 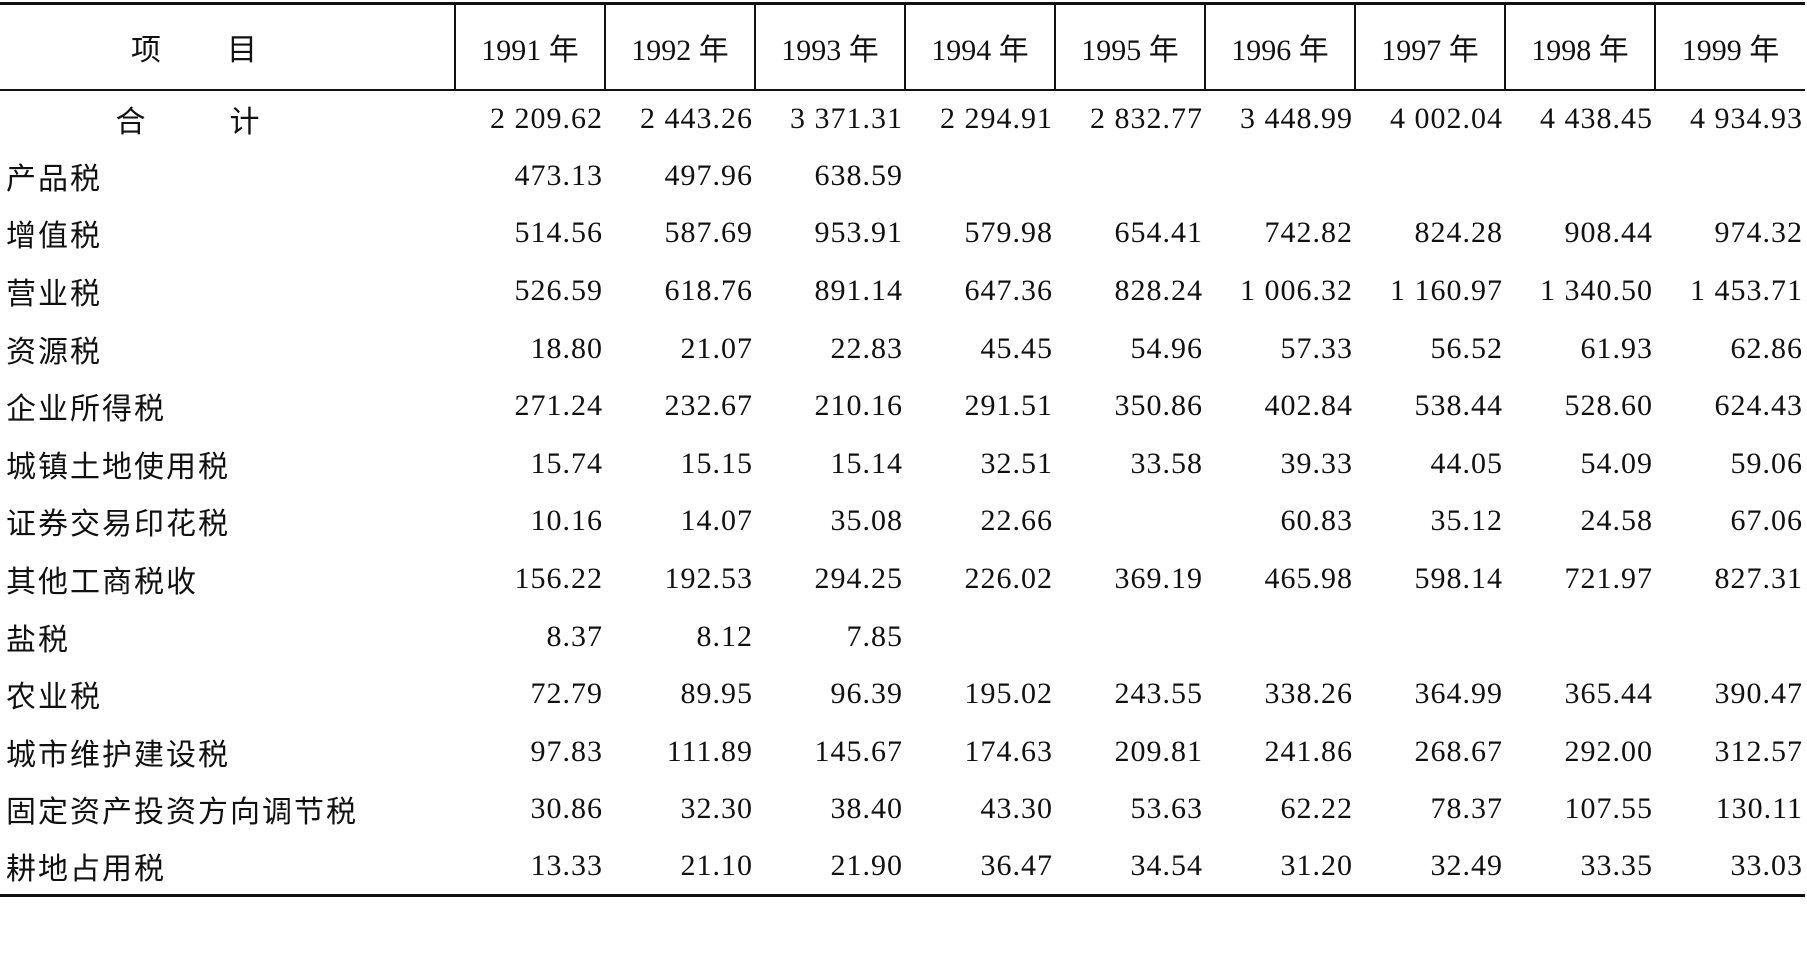 What do you see at coordinates (1166, 866) in the screenshot?
I see `value-cell: 34.54` at bounding box center [1166, 866].